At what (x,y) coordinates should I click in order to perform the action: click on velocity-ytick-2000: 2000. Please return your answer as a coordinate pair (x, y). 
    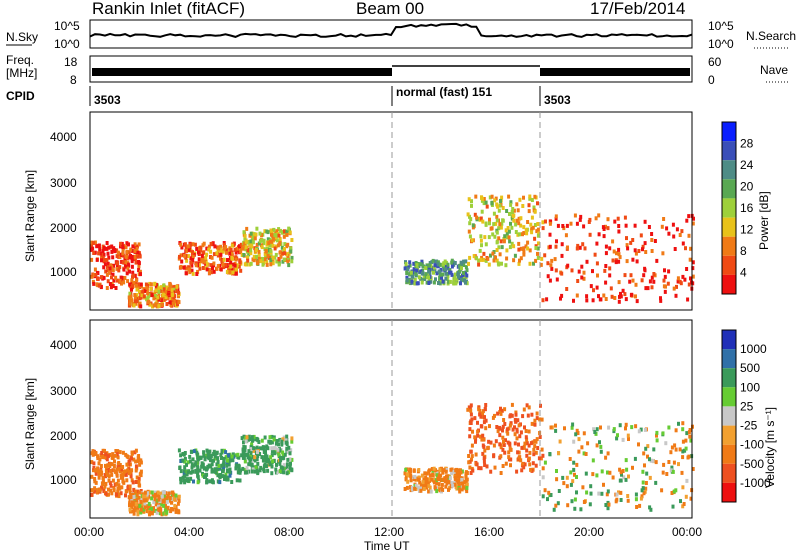
    Looking at the image, I should click on (63, 436).